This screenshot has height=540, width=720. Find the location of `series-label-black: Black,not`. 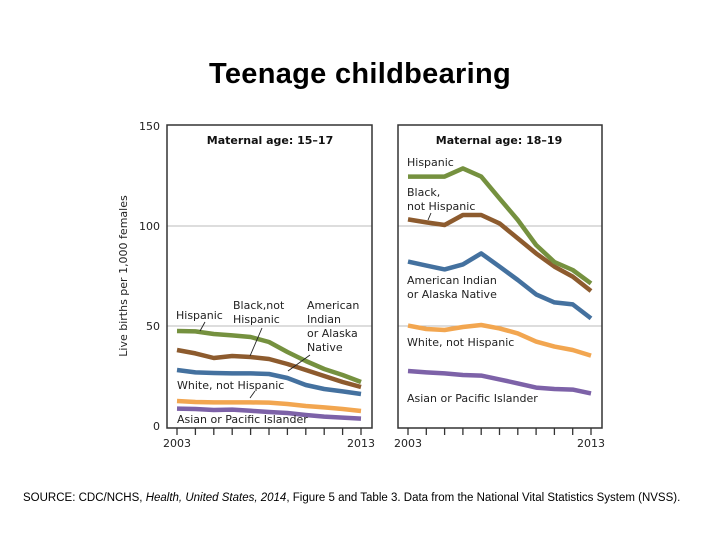

series-label-black: Black,not is located at coordinates (259, 305).